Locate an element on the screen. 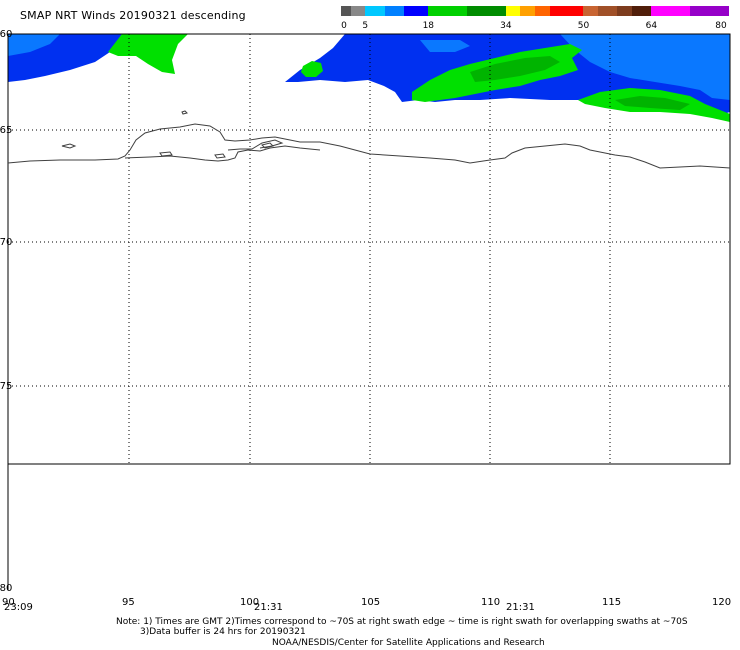 This screenshot has height=650, width=740. antarctic-coastline is located at coordinates (369, 139).